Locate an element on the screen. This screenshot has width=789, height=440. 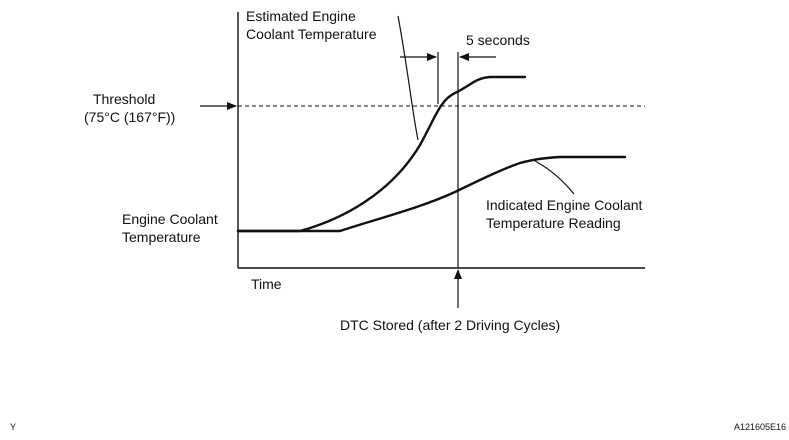
threshold-label-line2: (75°C (167°F)) is located at coordinates (129, 117).